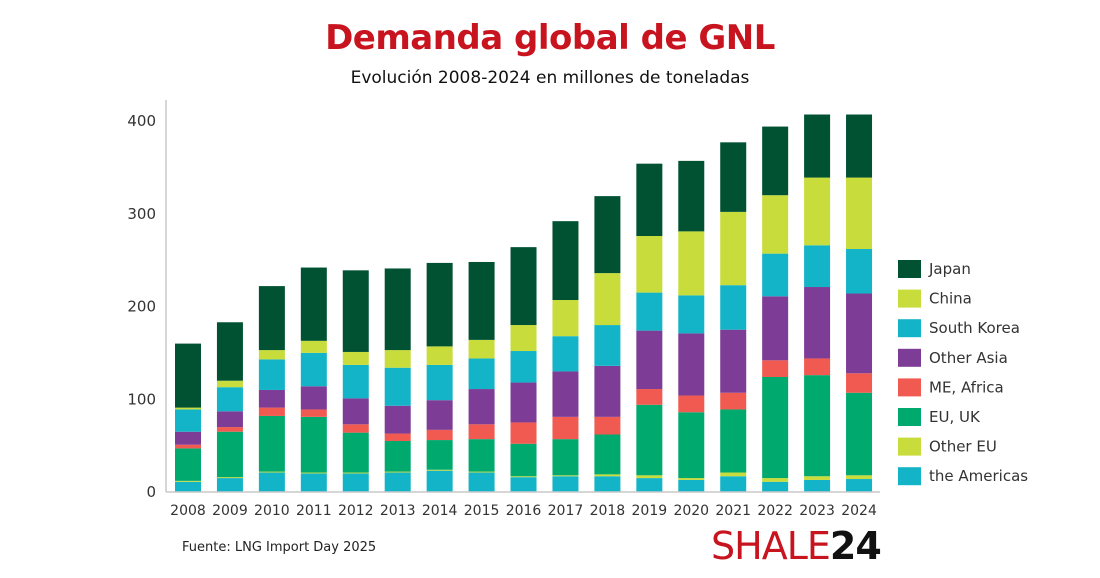  Describe the element at coordinates (974, 328) in the screenshot. I see `legend-label: South Korea` at that location.